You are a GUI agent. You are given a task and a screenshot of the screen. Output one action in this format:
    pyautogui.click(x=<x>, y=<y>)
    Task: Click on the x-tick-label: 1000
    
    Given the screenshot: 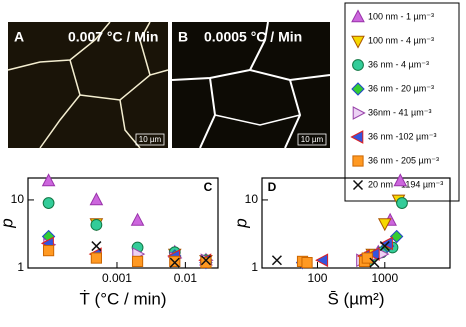 What is the action you would take?
    pyautogui.click(x=384, y=278)
    